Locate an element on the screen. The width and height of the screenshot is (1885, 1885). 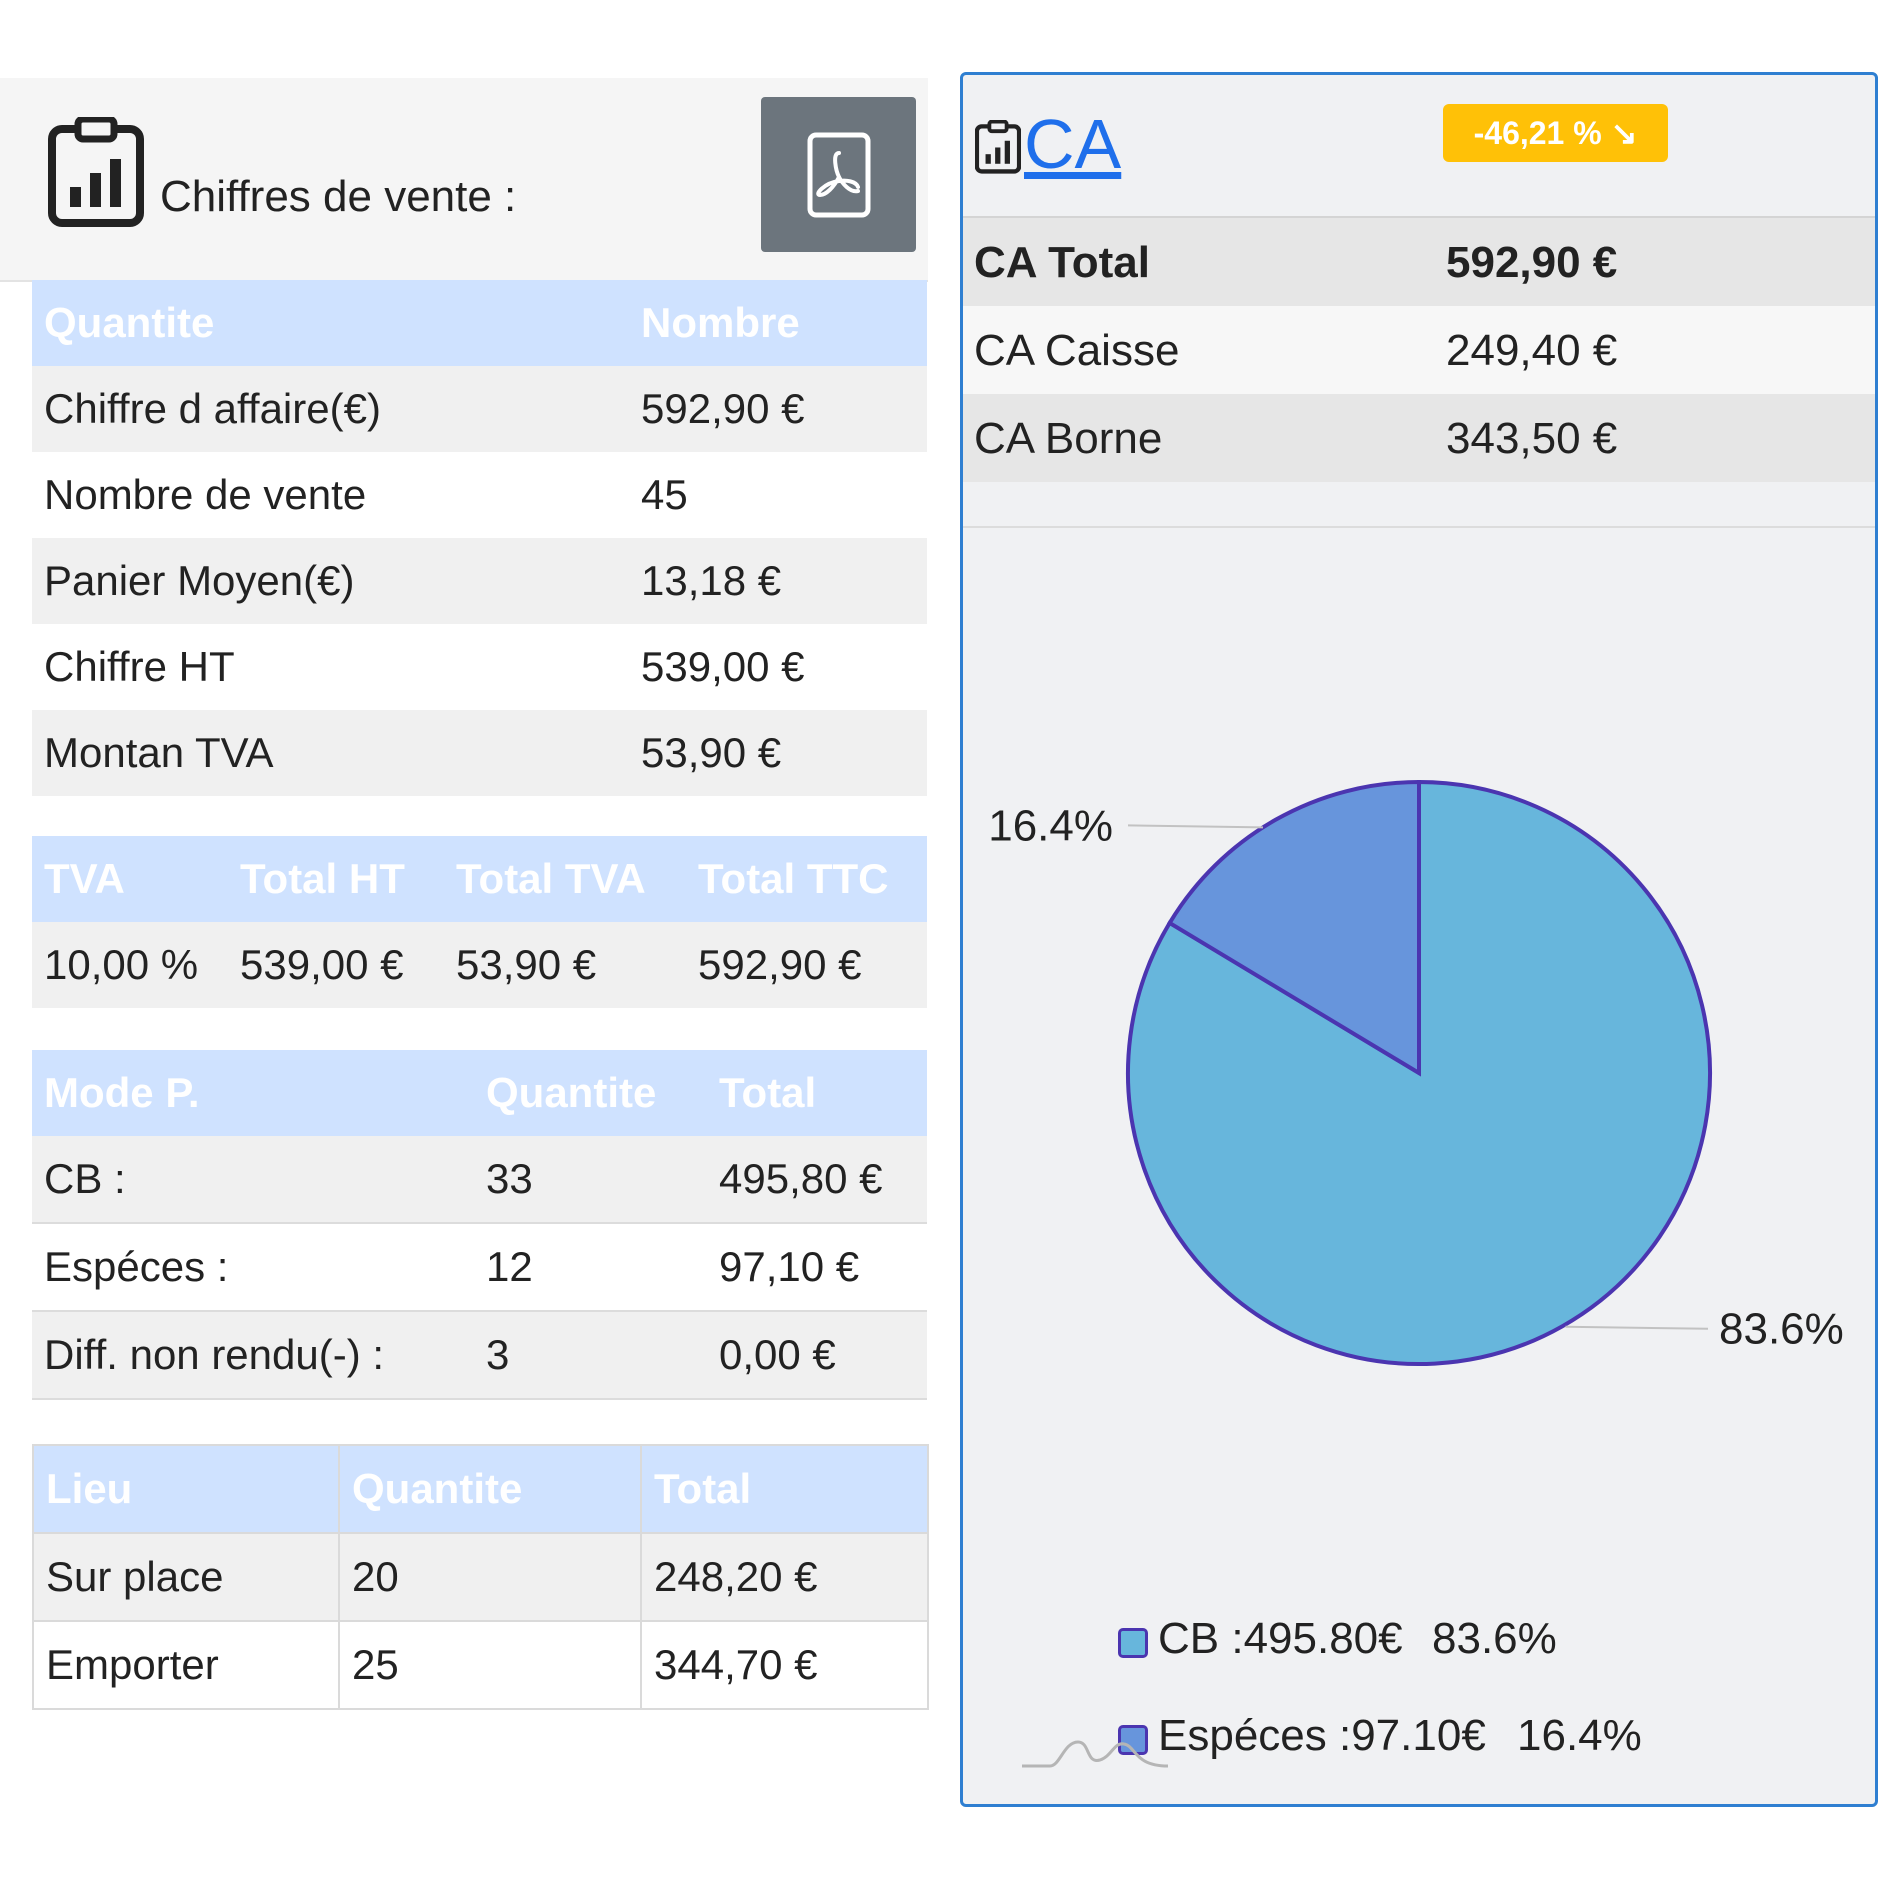
table-cell: Diff. non rendu(-) : is located at coordinates (253, 1355).